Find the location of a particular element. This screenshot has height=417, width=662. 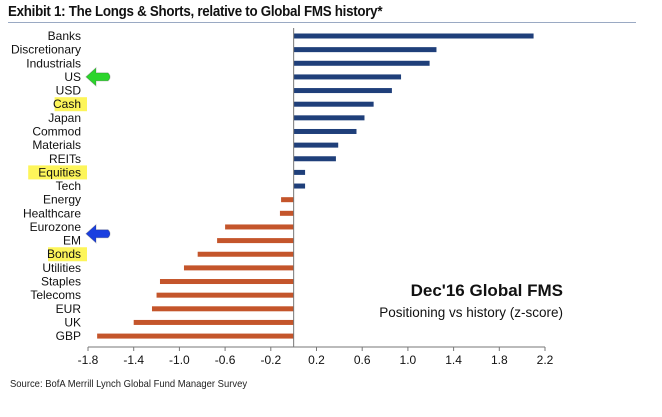

annotation-title: Dec'16 Global FMS is located at coordinates (487, 290).